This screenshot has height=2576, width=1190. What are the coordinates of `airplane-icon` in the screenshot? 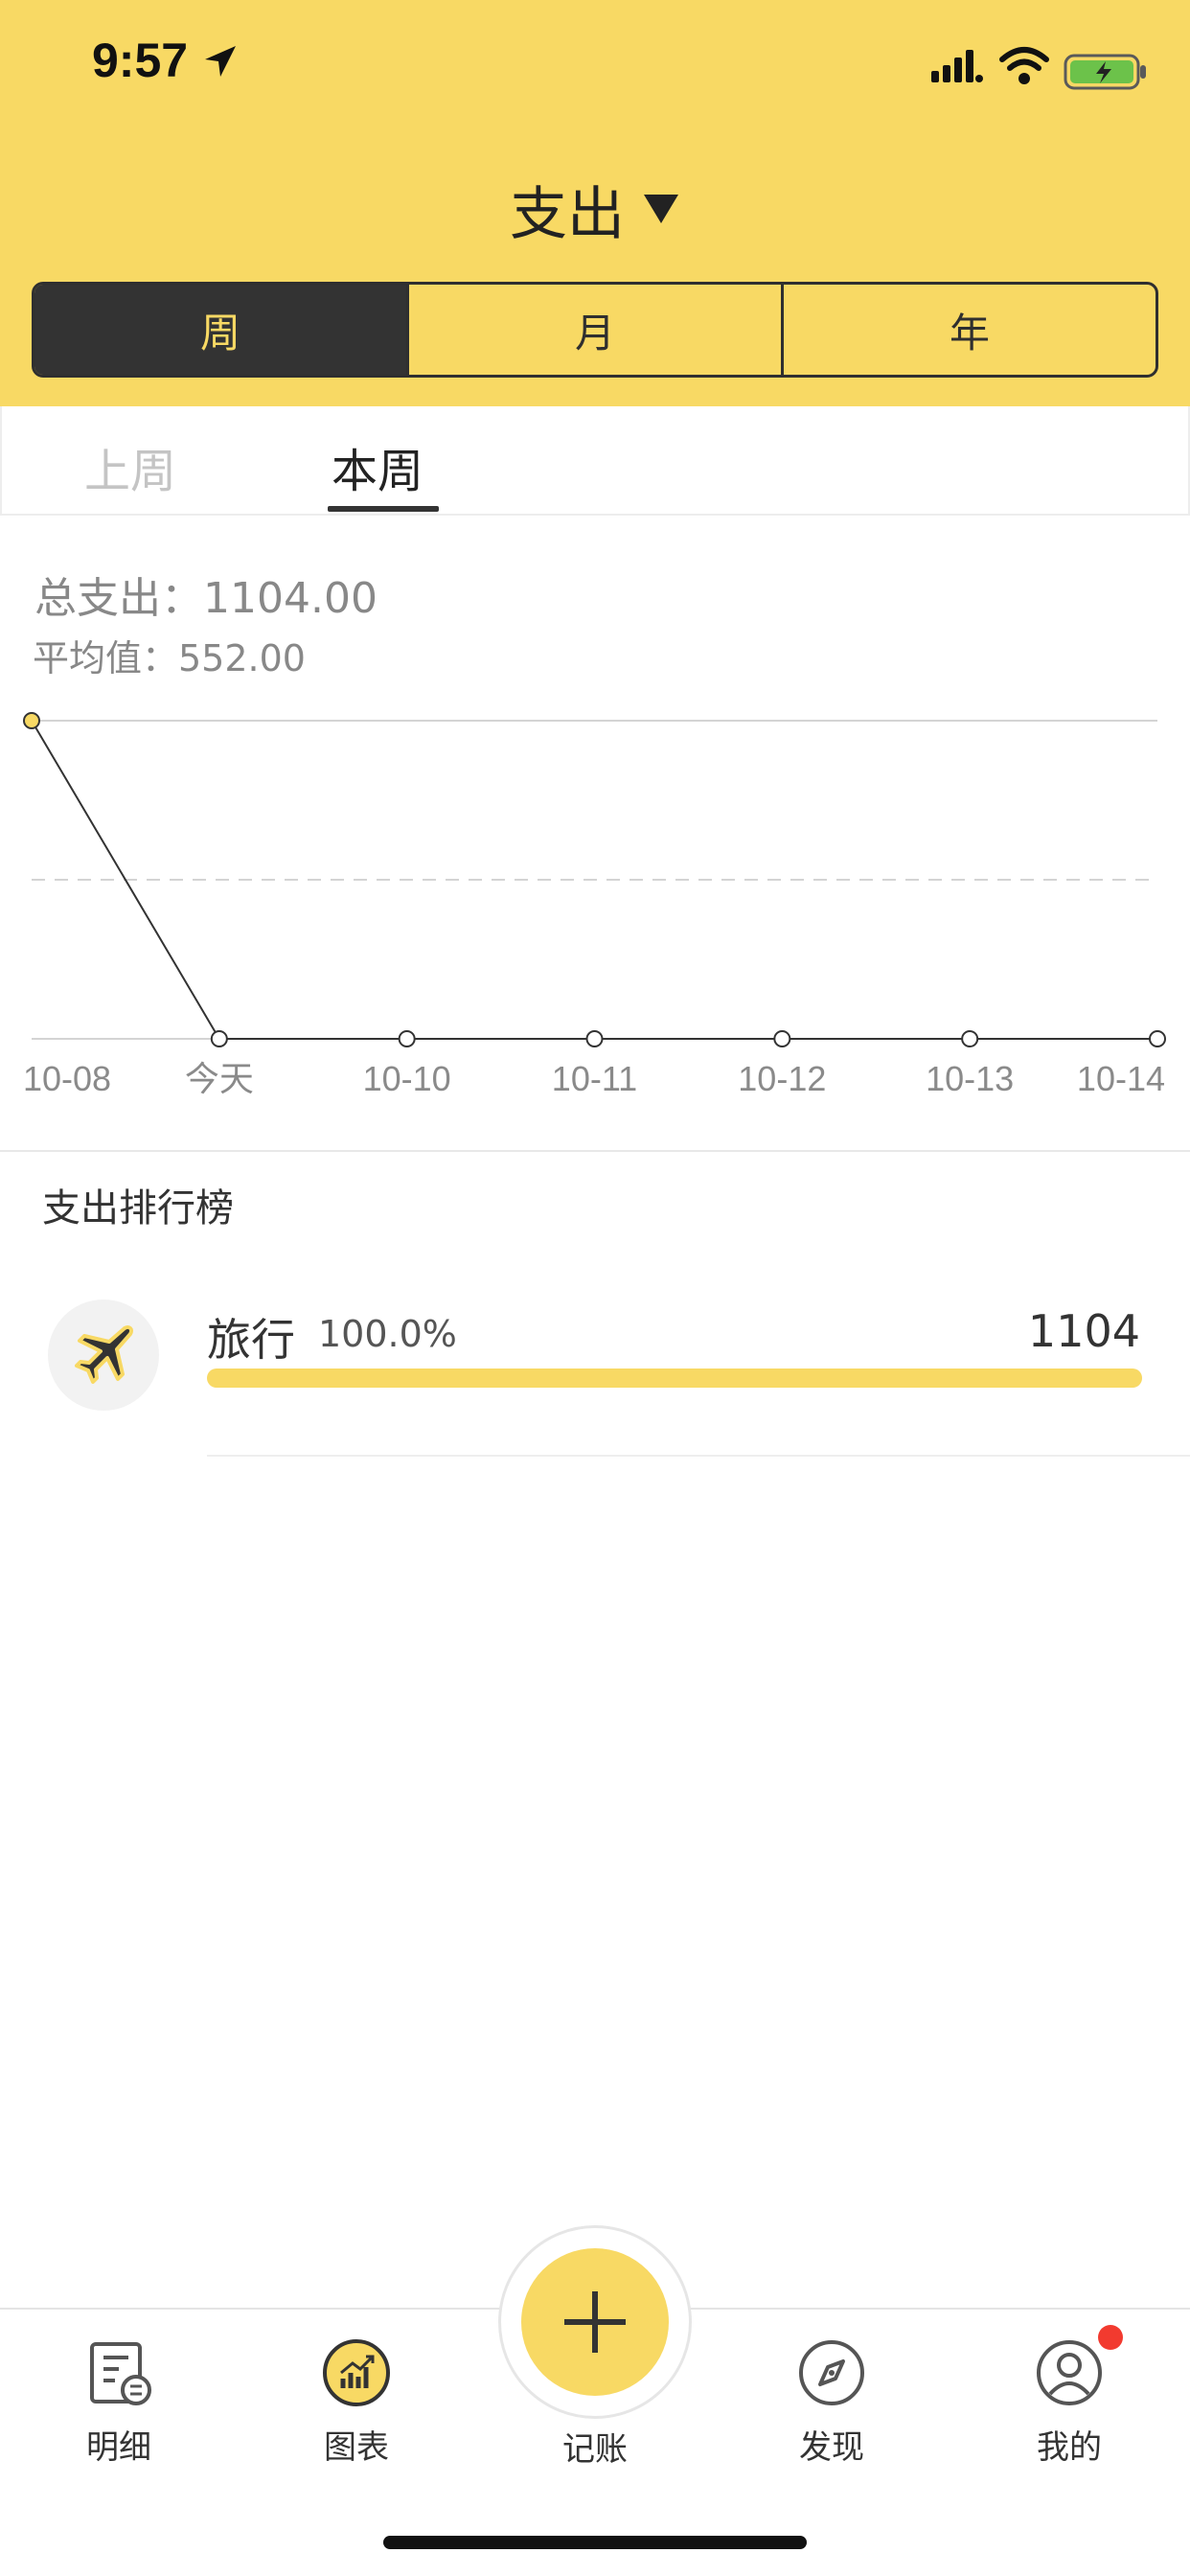 It's located at (105, 1354).